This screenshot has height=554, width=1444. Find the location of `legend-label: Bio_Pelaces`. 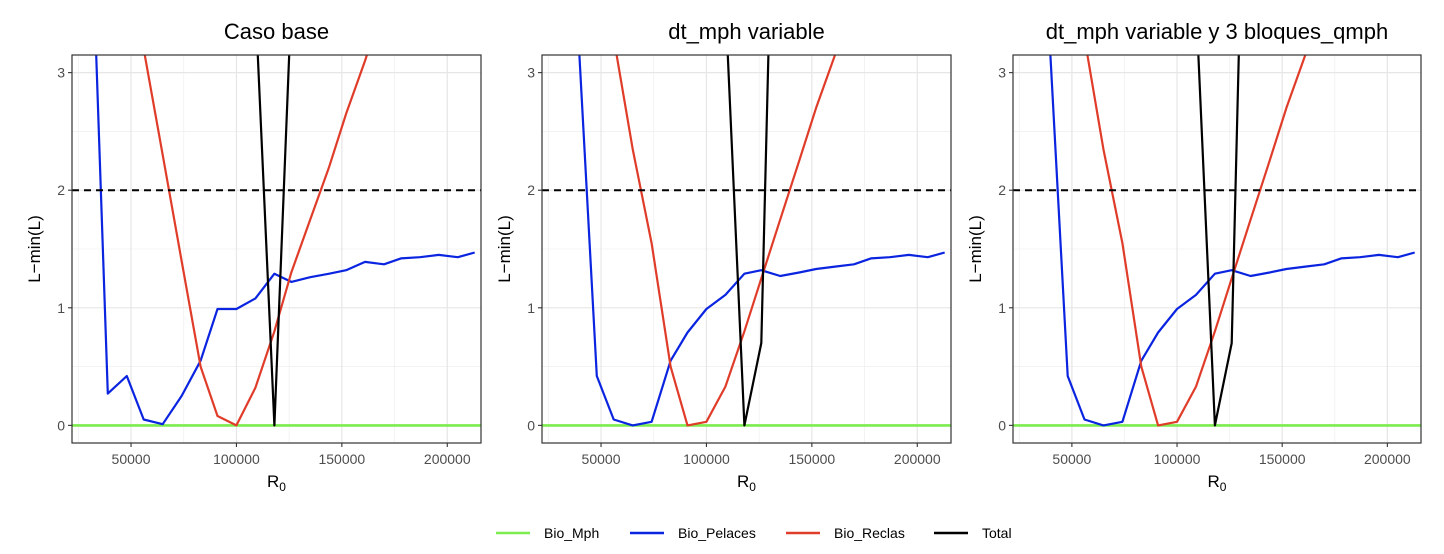

legend-label: Bio_Pelaces is located at coordinates (717, 533).